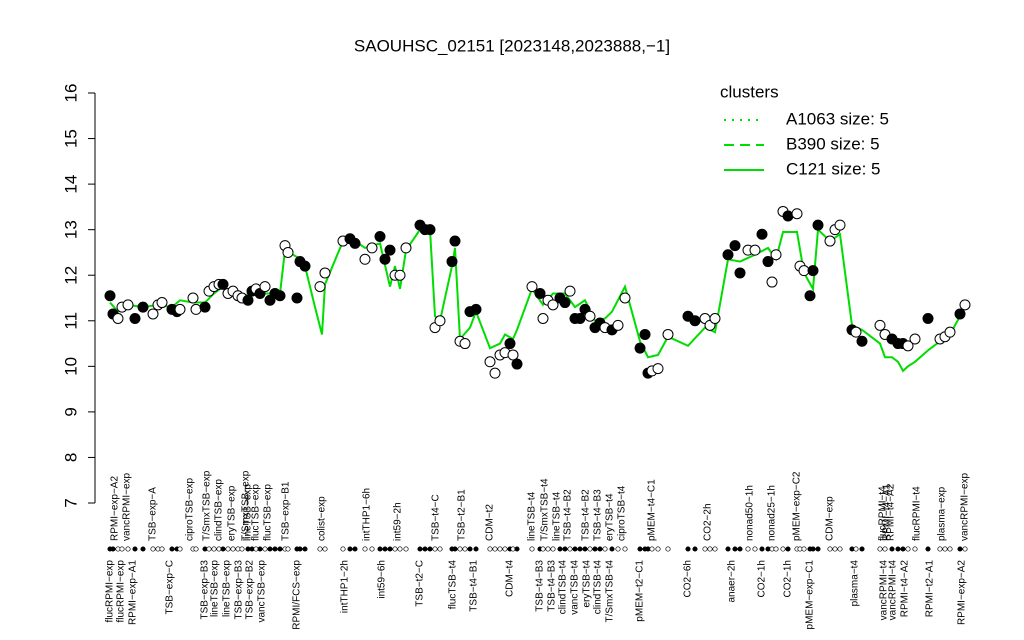 This screenshot has height=640, width=1024. What do you see at coordinates (70, 184) in the screenshot?
I see `y-tick-label: 14` at bounding box center [70, 184].